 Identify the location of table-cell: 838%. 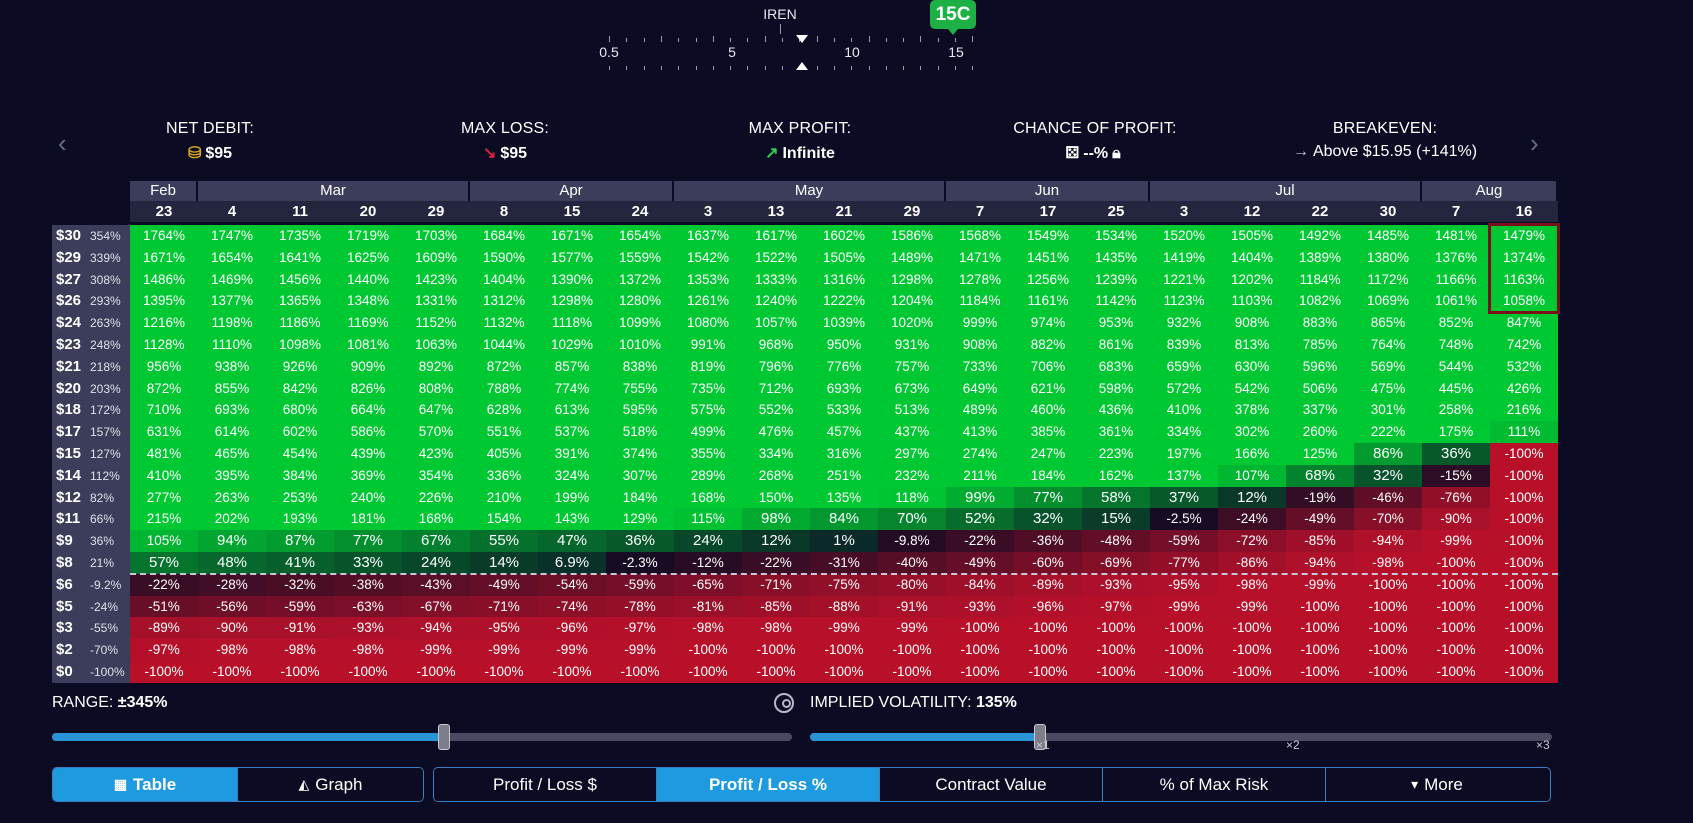
(640, 366).